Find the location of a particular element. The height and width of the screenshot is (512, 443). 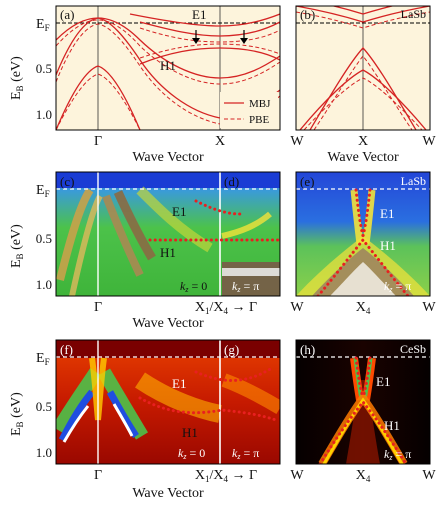

h1-label-a: H1 is located at coordinates (168, 65).